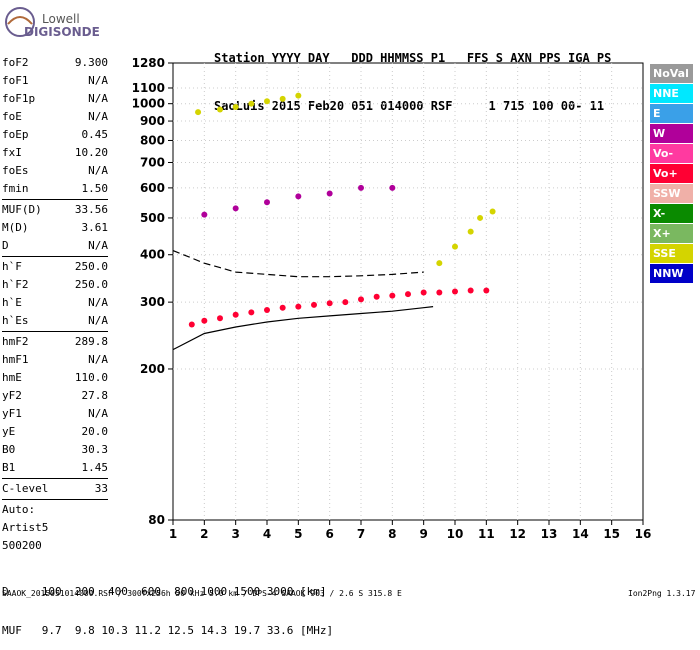  I want to click on param-value: 289.8, so click(91, 341).